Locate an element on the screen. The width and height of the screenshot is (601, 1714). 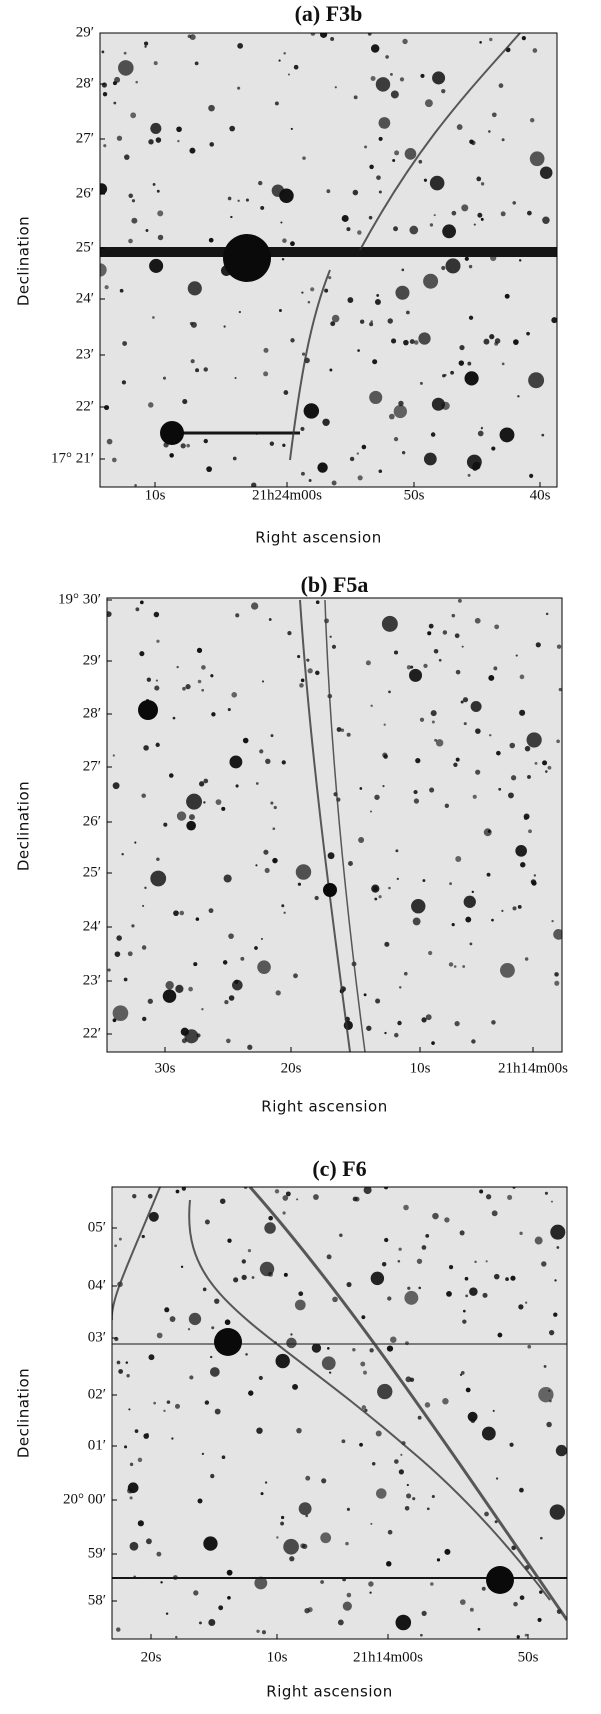
x-tick-label: 10s is located at coordinates (420, 1068).